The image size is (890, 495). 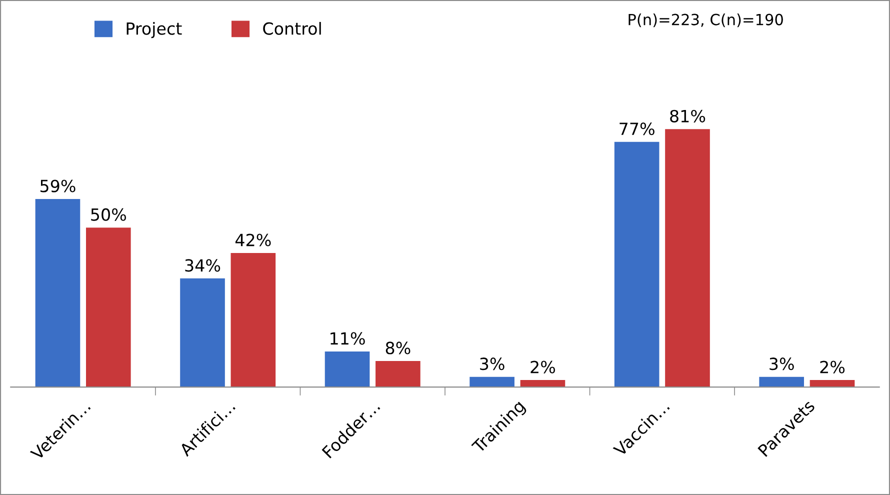 What do you see at coordinates (398, 348) in the screenshot?
I see `data-label: 8%` at bounding box center [398, 348].